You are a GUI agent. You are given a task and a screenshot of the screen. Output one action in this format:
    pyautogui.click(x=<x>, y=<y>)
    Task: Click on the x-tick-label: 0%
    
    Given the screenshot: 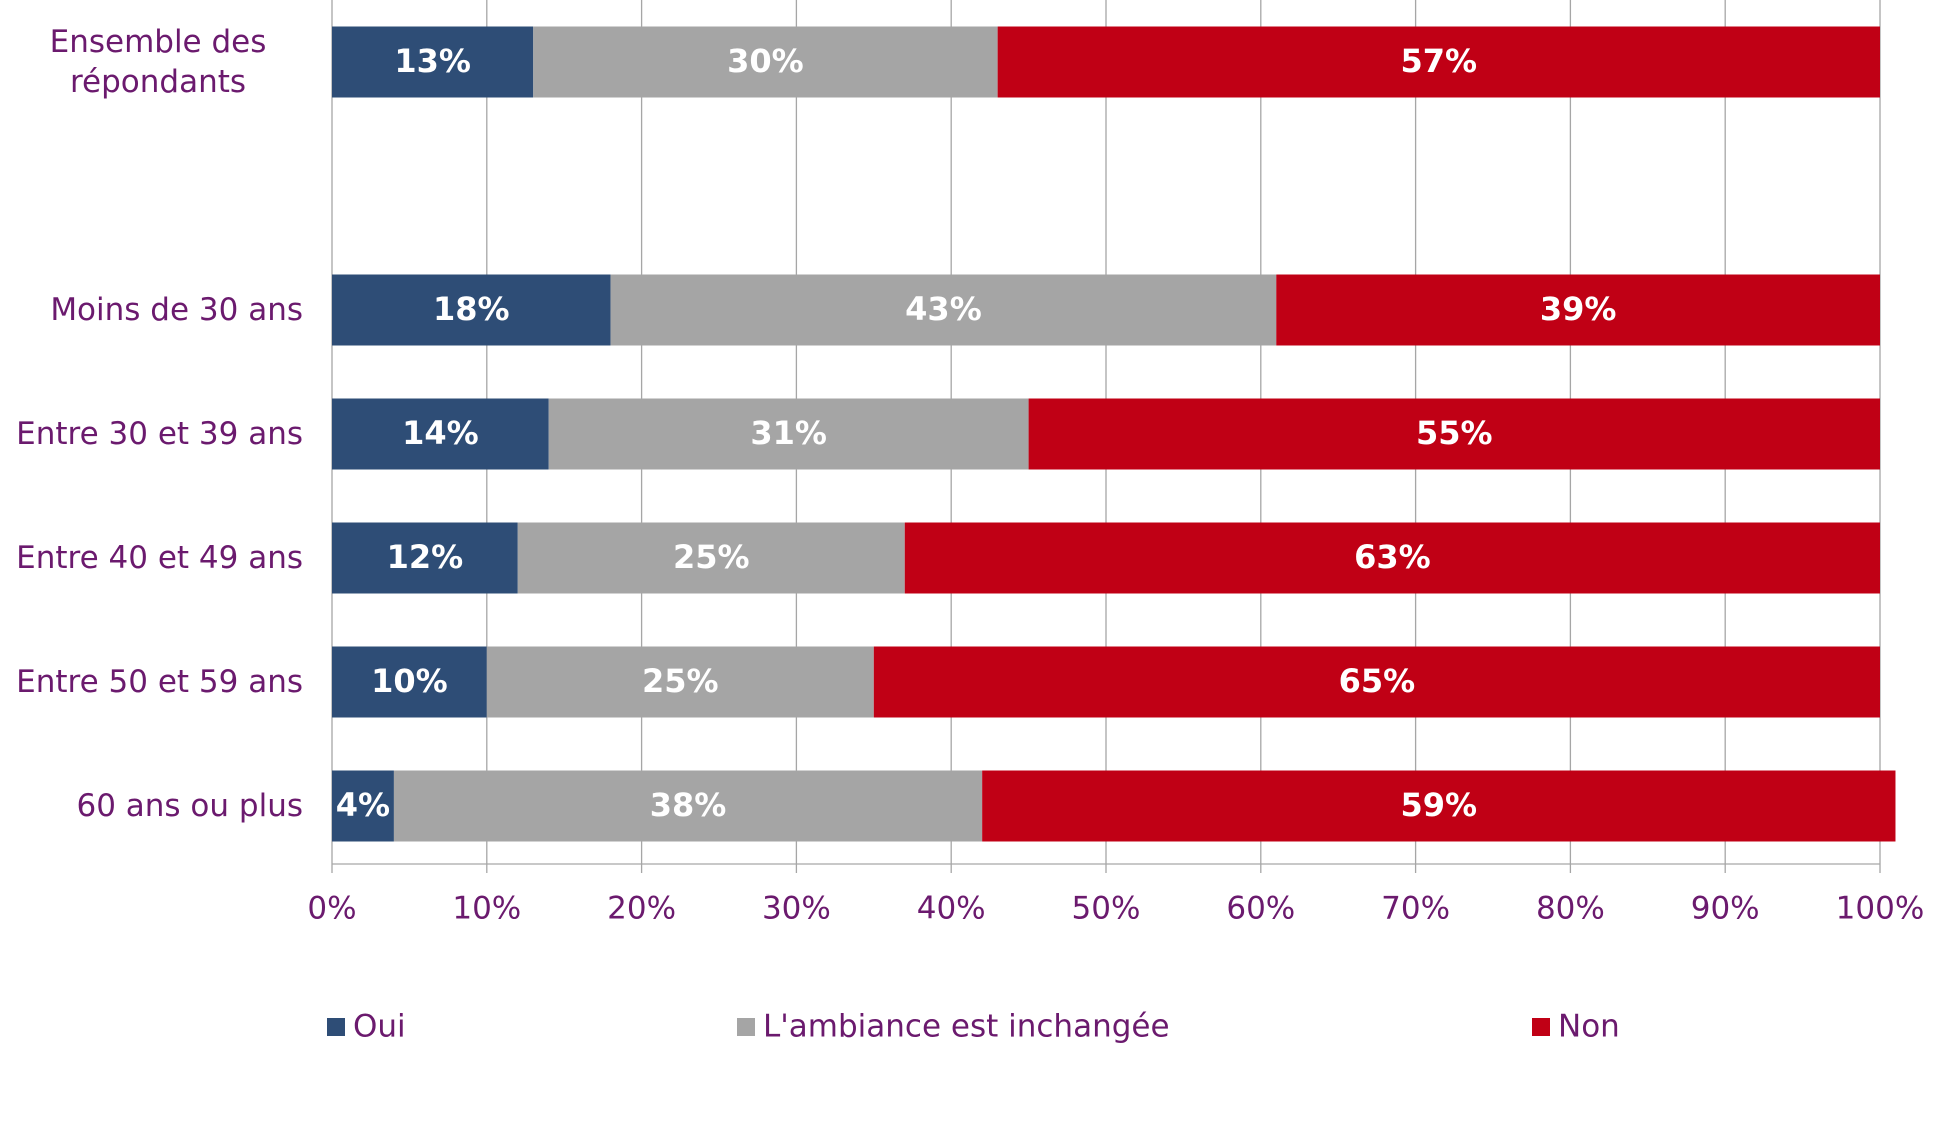 What is the action you would take?
    pyautogui.click(x=331, y=909)
    